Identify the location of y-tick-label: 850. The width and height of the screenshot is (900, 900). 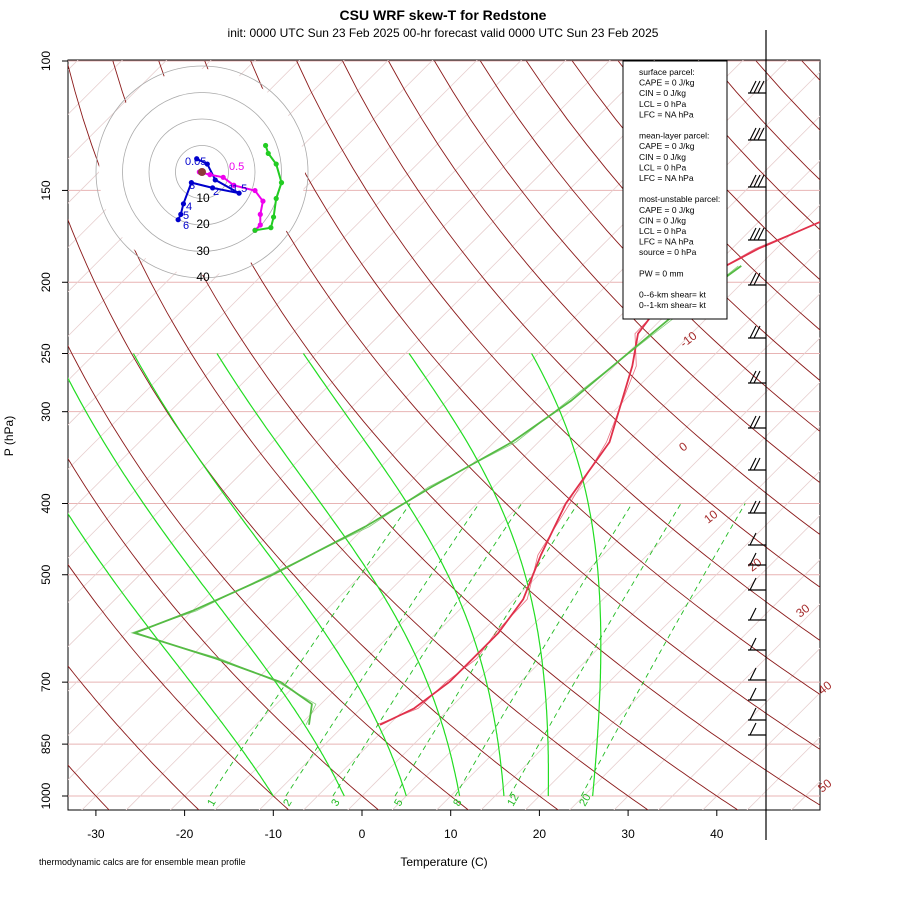
(46, 744).